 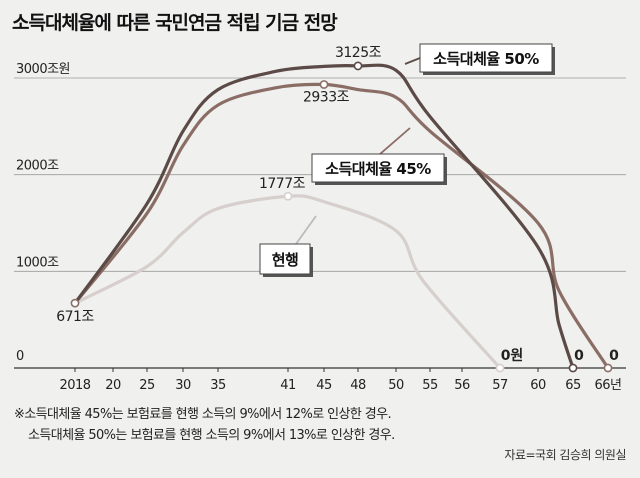 I want to click on data-label: 0원, so click(x=512, y=356).